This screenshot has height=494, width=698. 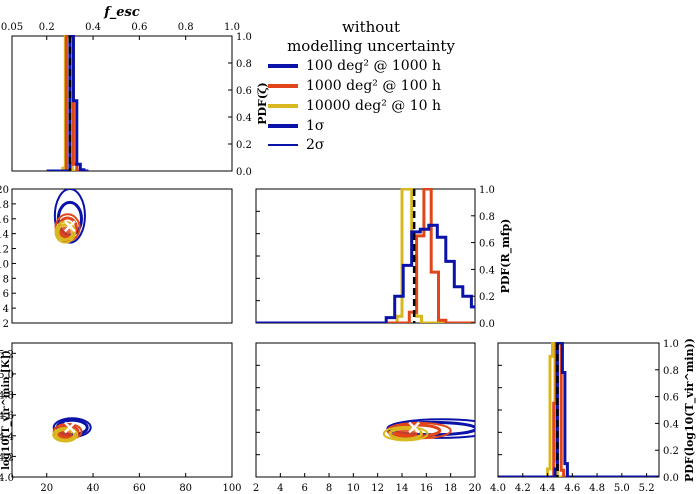 What do you see at coordinates (329, 488) in the screenshot?
I see `x-tick-label: 8` at bounding box center [329, 488].